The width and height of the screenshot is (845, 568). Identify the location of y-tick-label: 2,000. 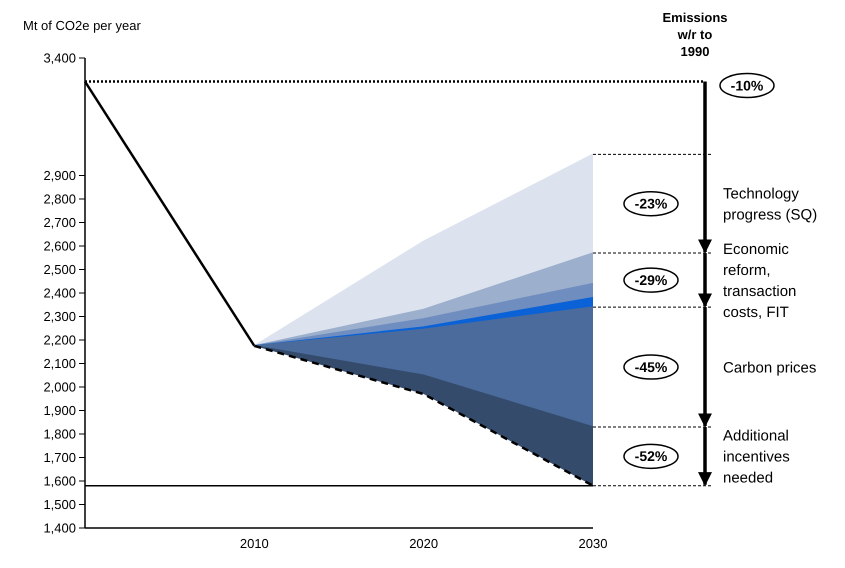
(59, 387).